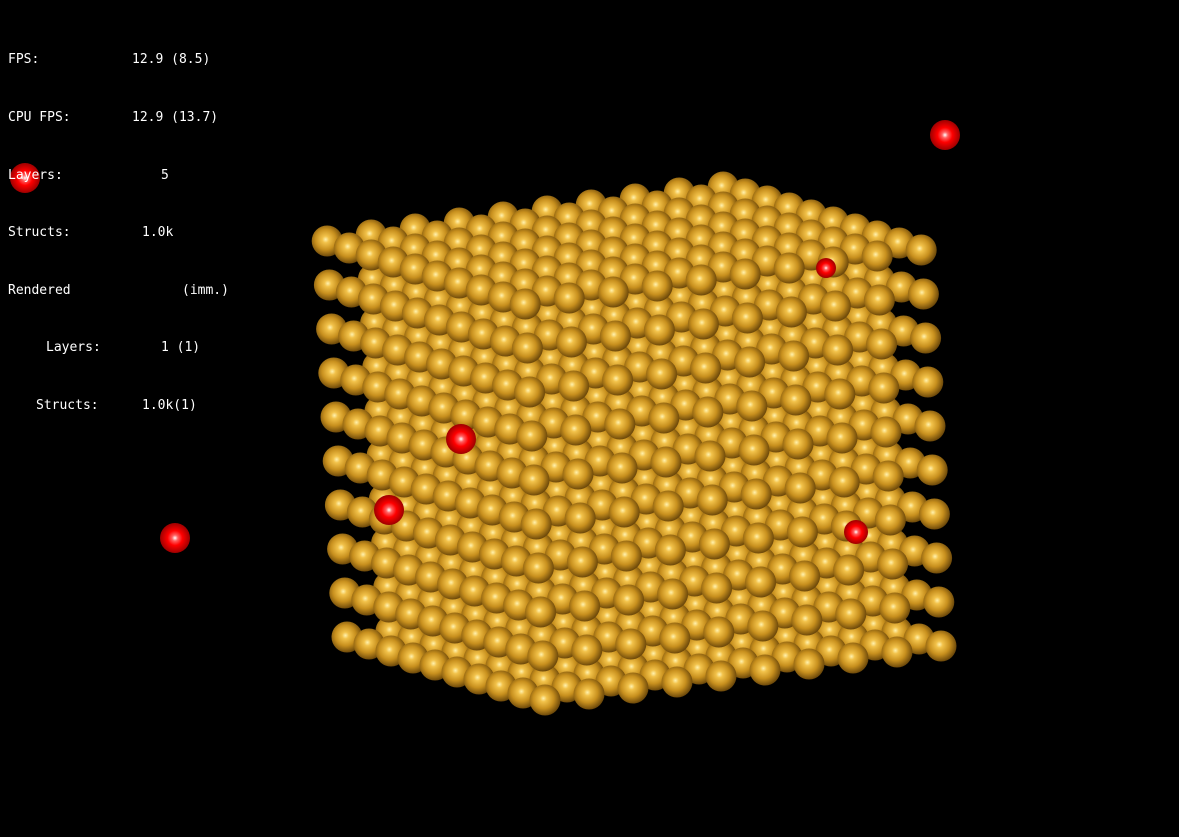 Image resolution: width=1179 pixels, height=837 pixels. Describe the element at coordinates (181, 348) in the screenshot. I see `stat-value: 1 (1)` at that location.